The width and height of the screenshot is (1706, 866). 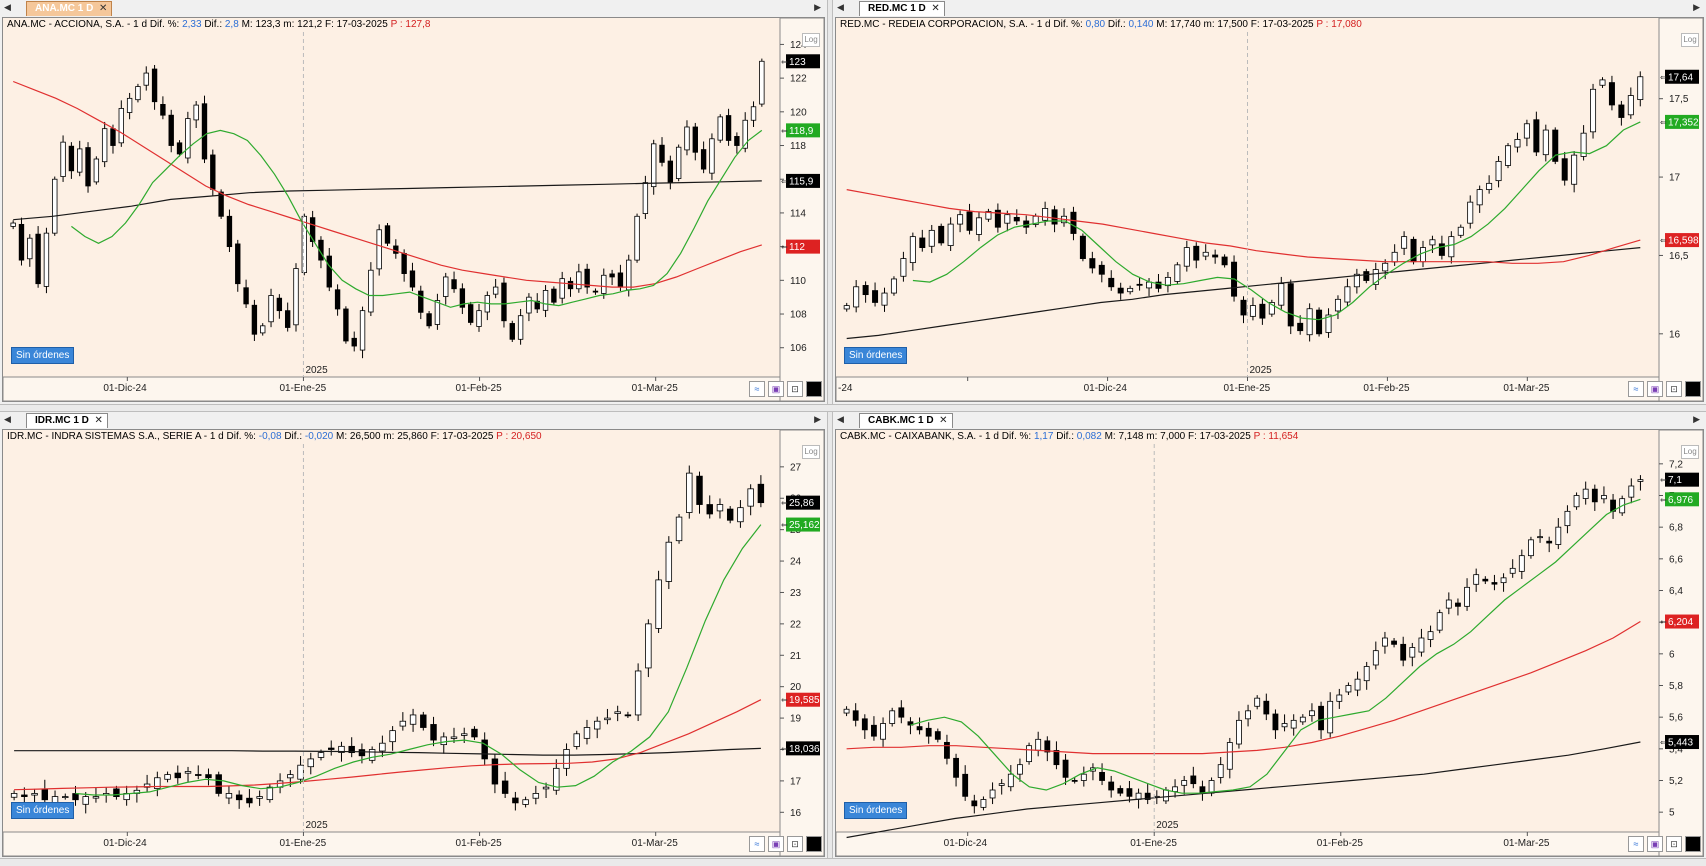 What do you see at coordinates (366, 436) in the screenshot?
I see `info-max: 26,500` at bounding box center [366, 436].